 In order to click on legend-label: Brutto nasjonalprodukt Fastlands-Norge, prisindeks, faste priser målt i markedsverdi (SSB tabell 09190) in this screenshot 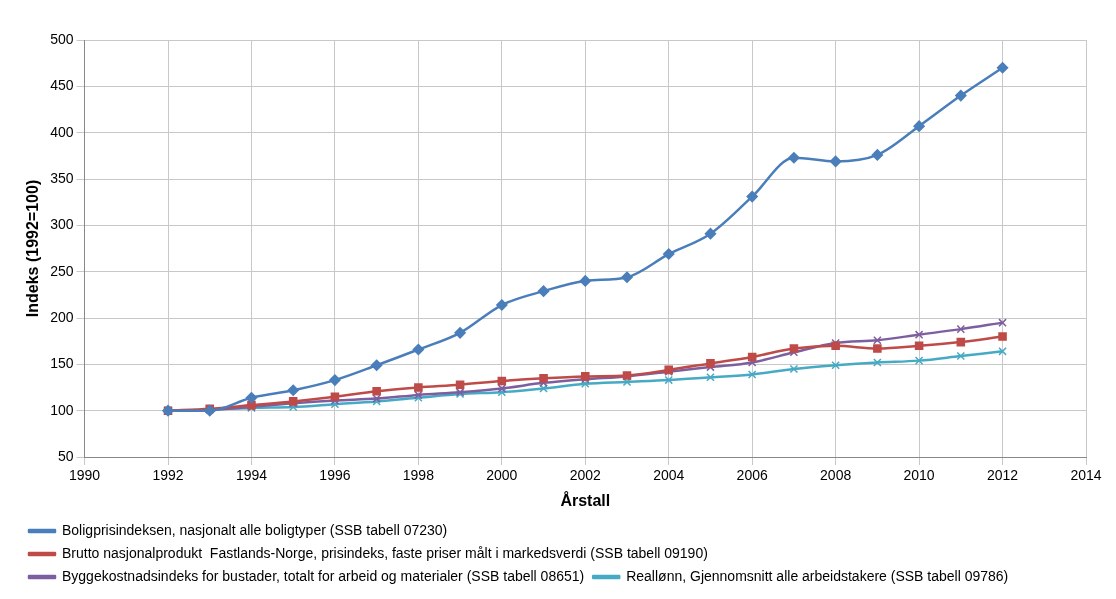, I will do `click(385, 552)`.